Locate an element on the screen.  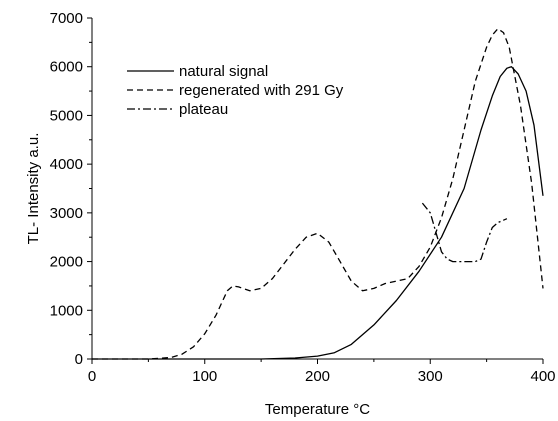
x-tick-label: 200 is located at coordinates (317, 376).